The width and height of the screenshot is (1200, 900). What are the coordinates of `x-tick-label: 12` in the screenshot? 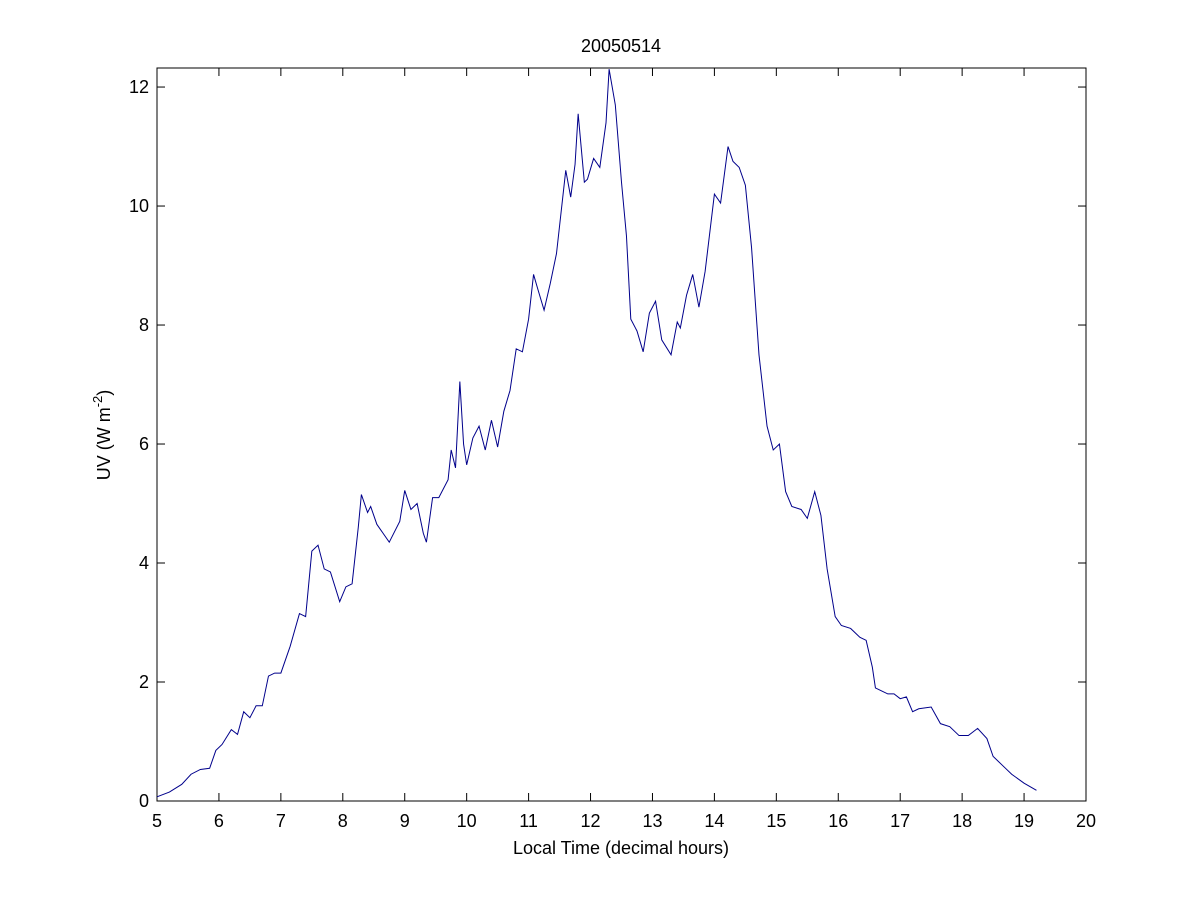 It's located at (591, 821).